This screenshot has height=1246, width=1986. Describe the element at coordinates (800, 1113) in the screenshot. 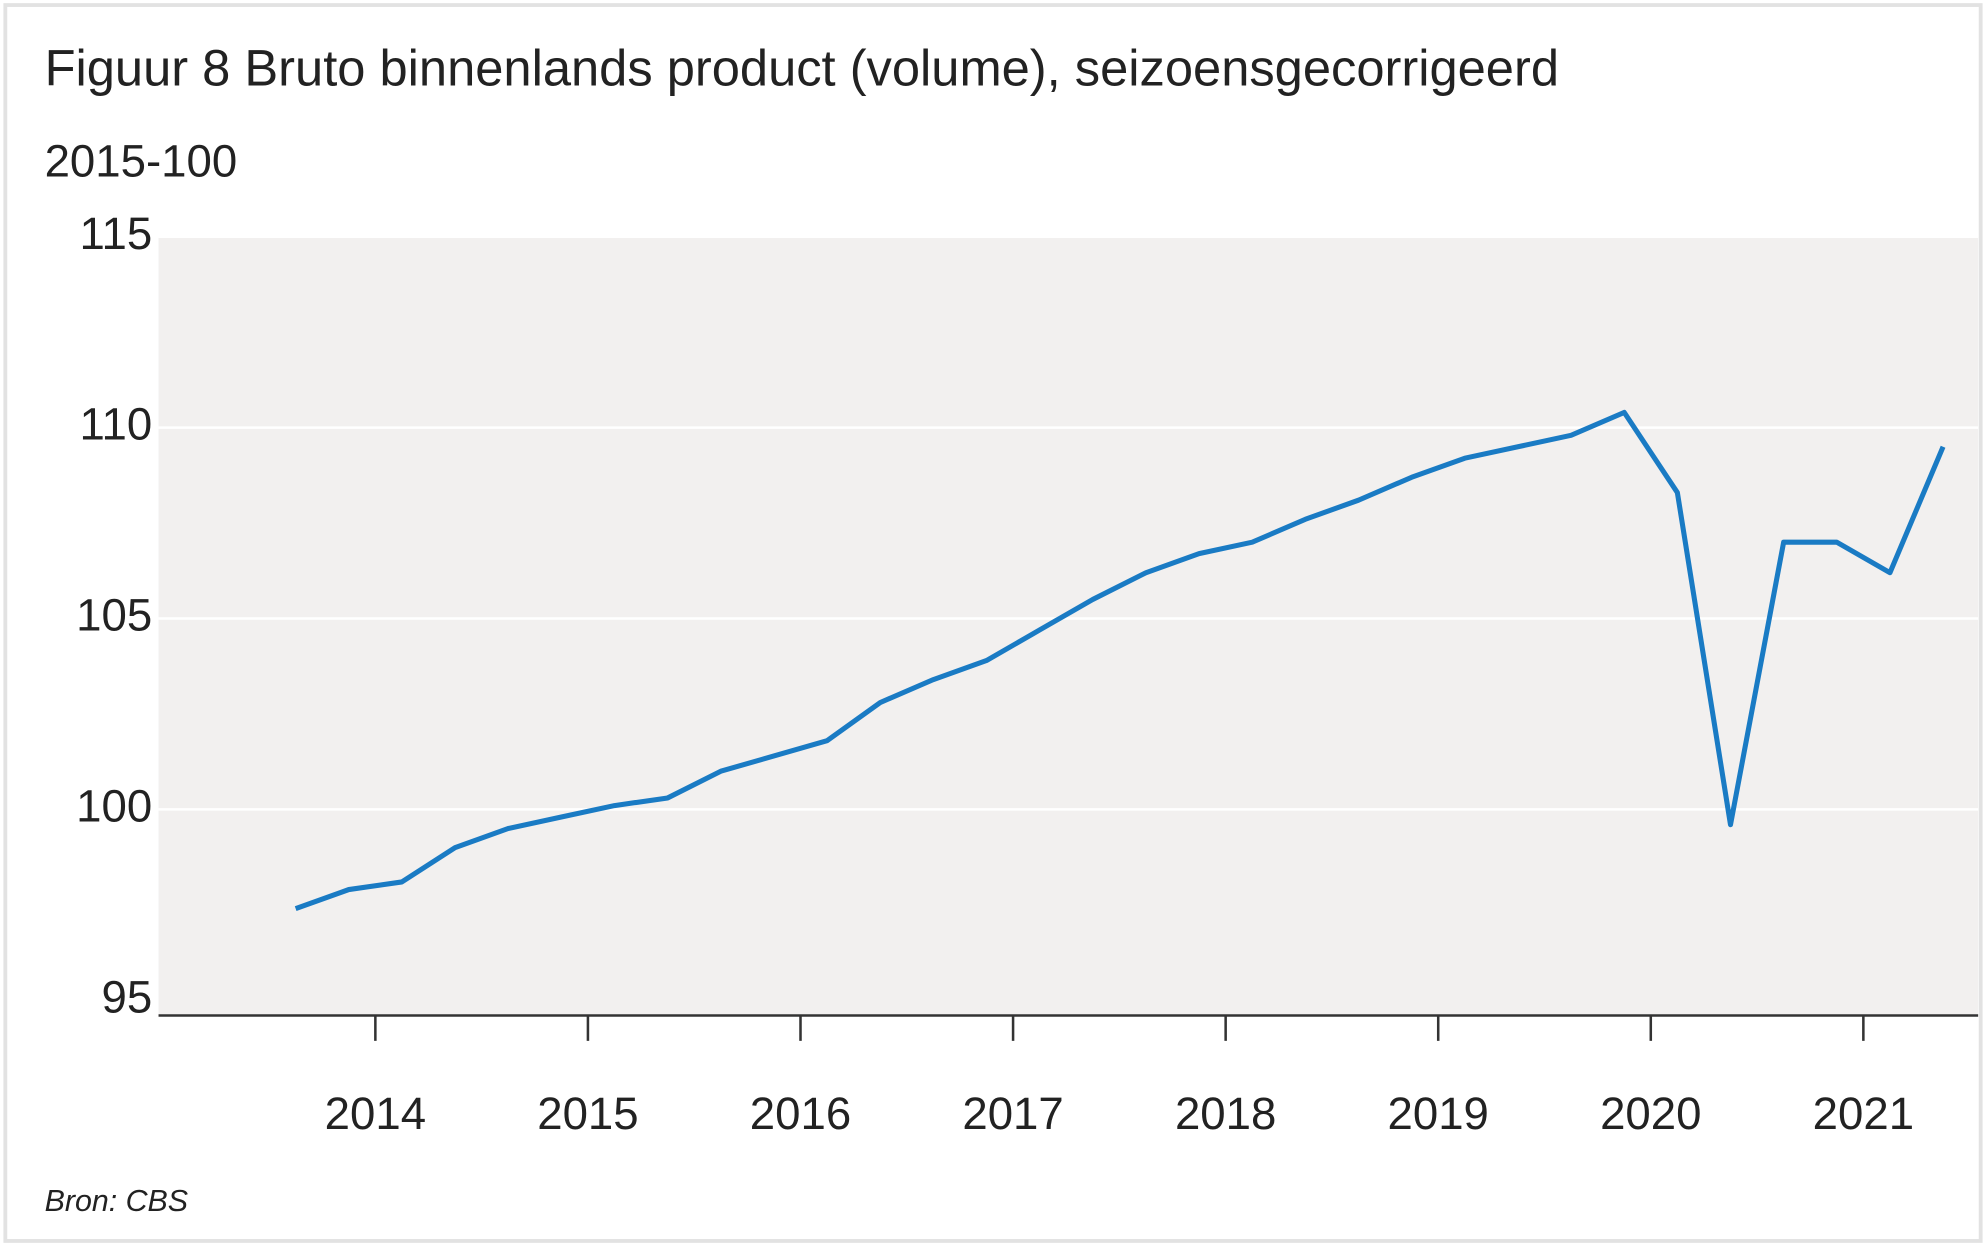

I see `x-tick-label: 2016` at that location.